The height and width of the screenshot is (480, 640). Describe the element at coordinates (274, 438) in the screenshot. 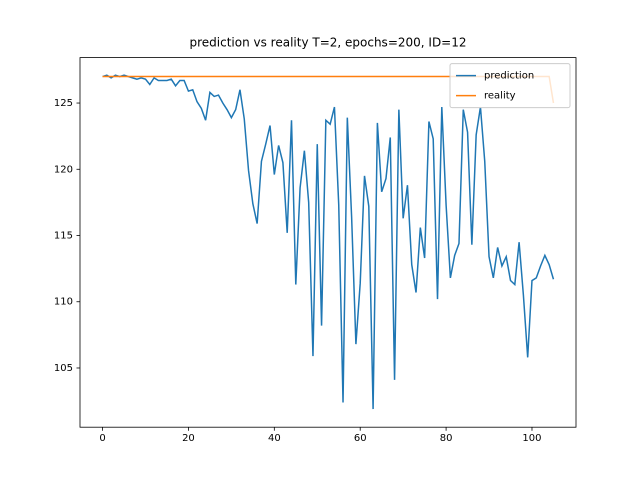

I see `x-tick-label: 40` at that location.